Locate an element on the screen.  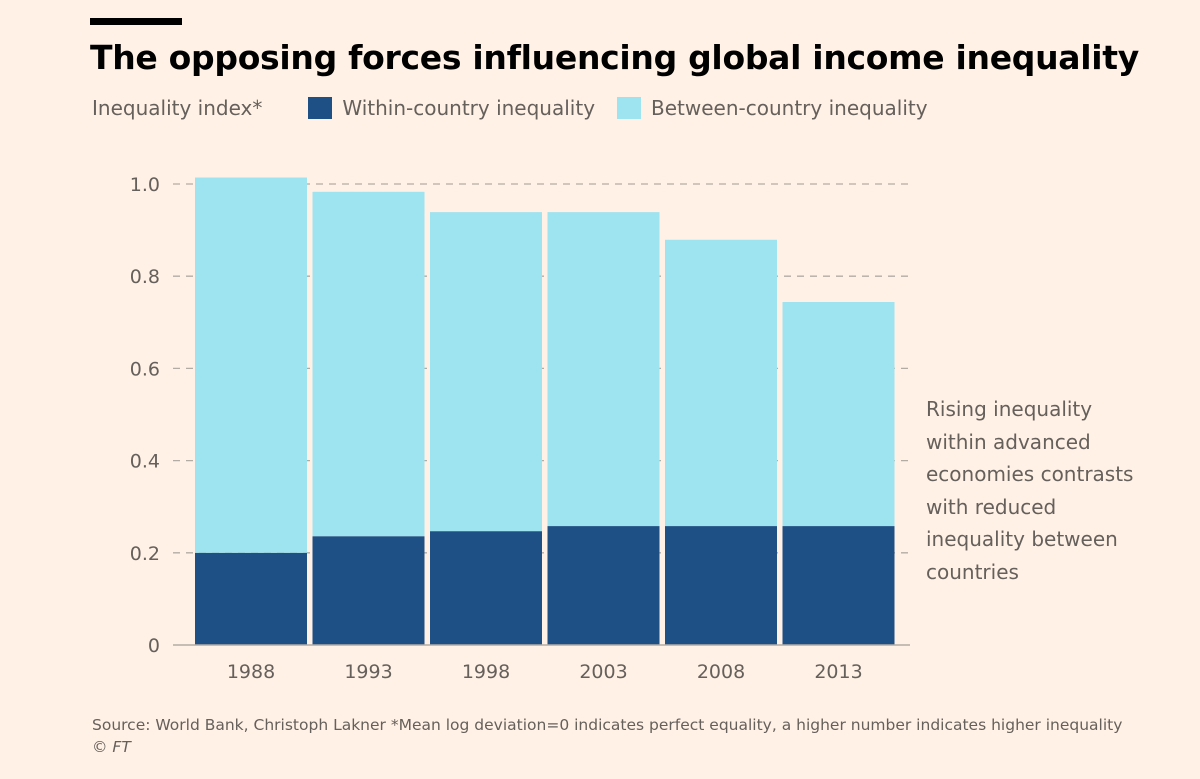
legend-item-between-country: Between-country inequality is located at coordinates (772, 108).